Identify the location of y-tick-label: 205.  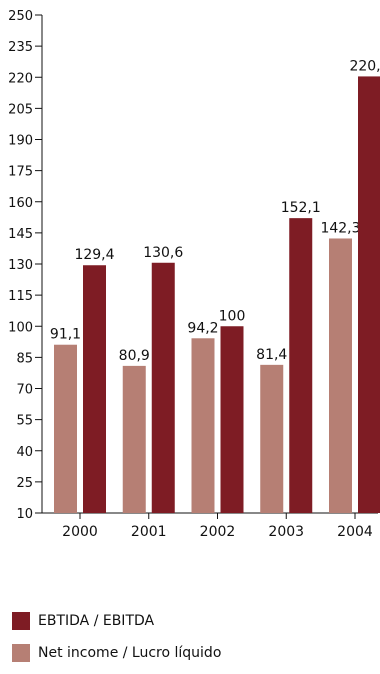
(20, 109).